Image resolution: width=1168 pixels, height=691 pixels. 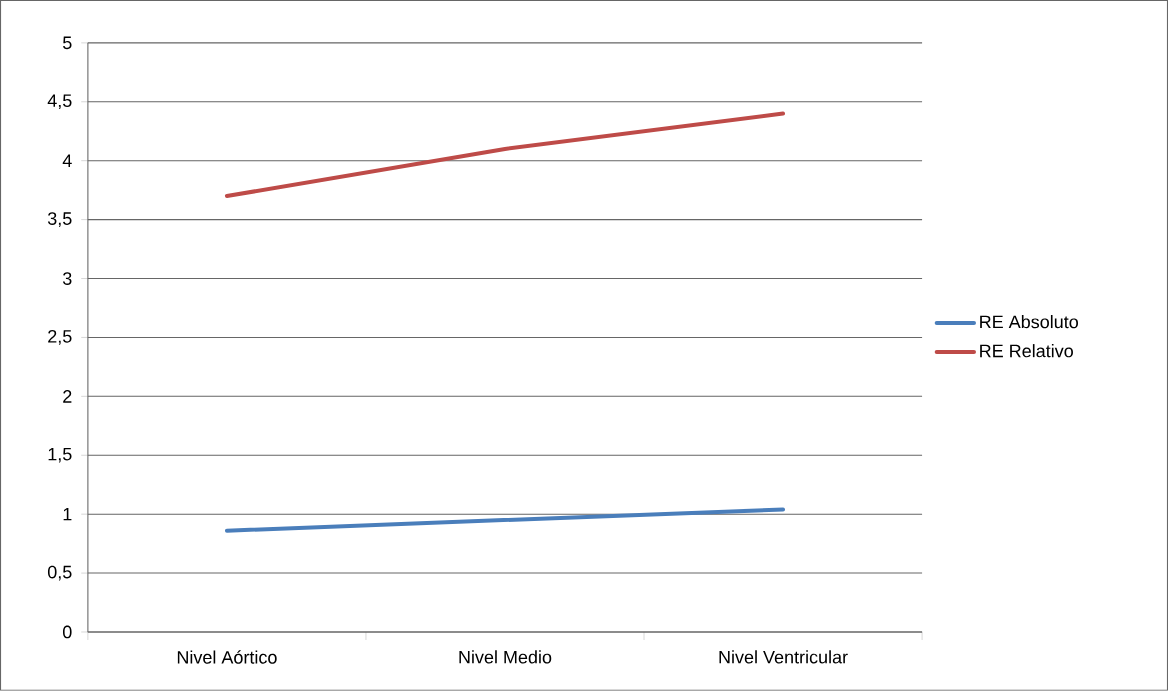 I want to click on y-tick-label: 2, so click(x=67, y=396).